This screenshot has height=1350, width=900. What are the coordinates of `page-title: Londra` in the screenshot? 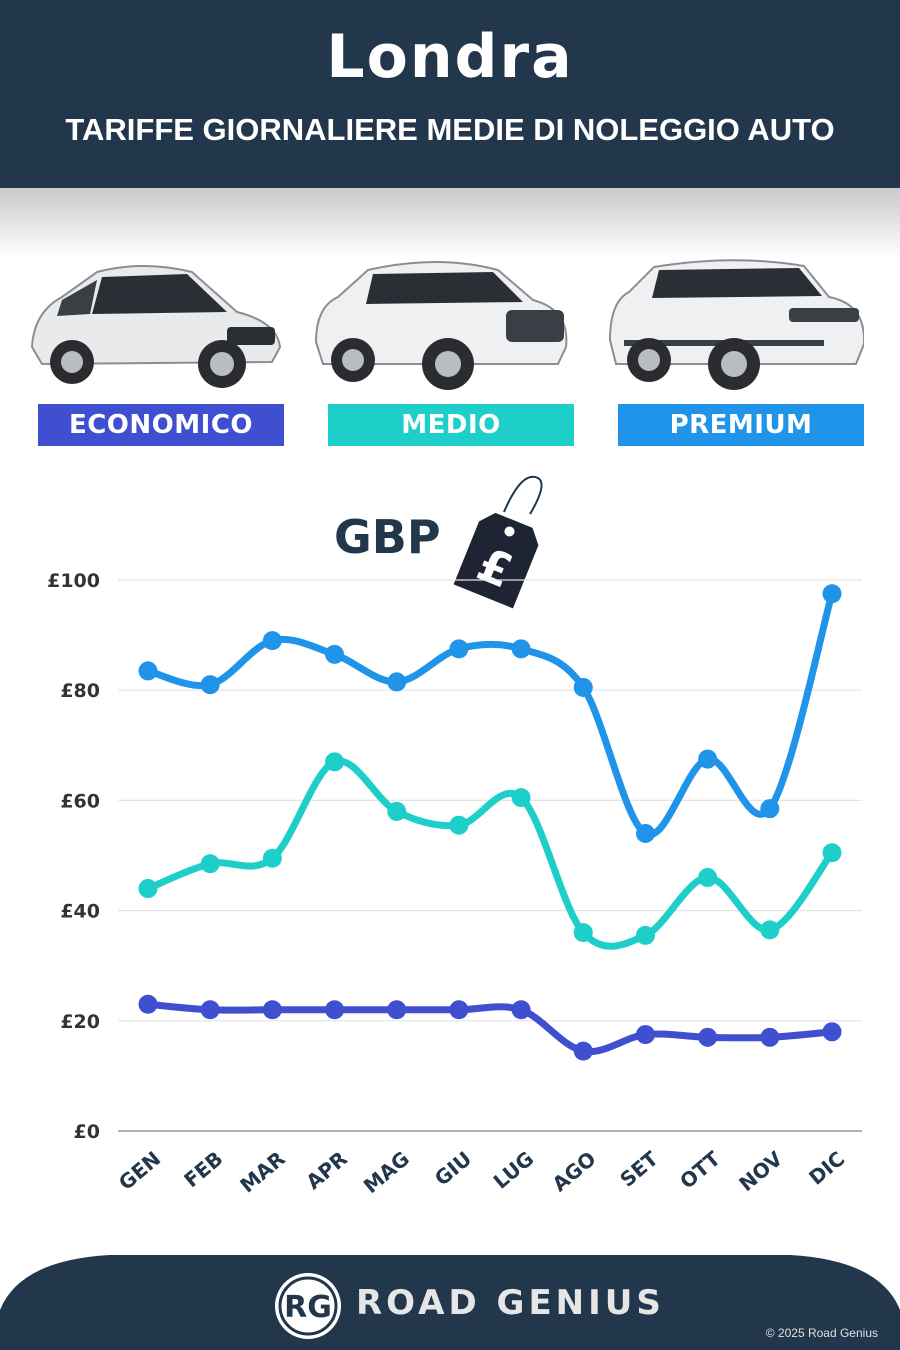 It's located at (450, 57).